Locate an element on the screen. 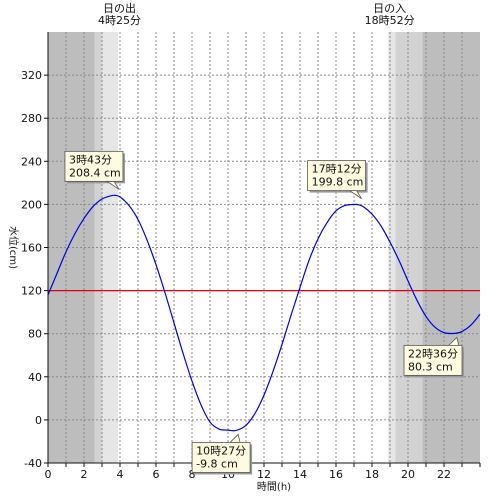 Image resolution: width=496 pixels, height=496 pixels. x-tick-label: 16 is located at coordinates (336, 474).